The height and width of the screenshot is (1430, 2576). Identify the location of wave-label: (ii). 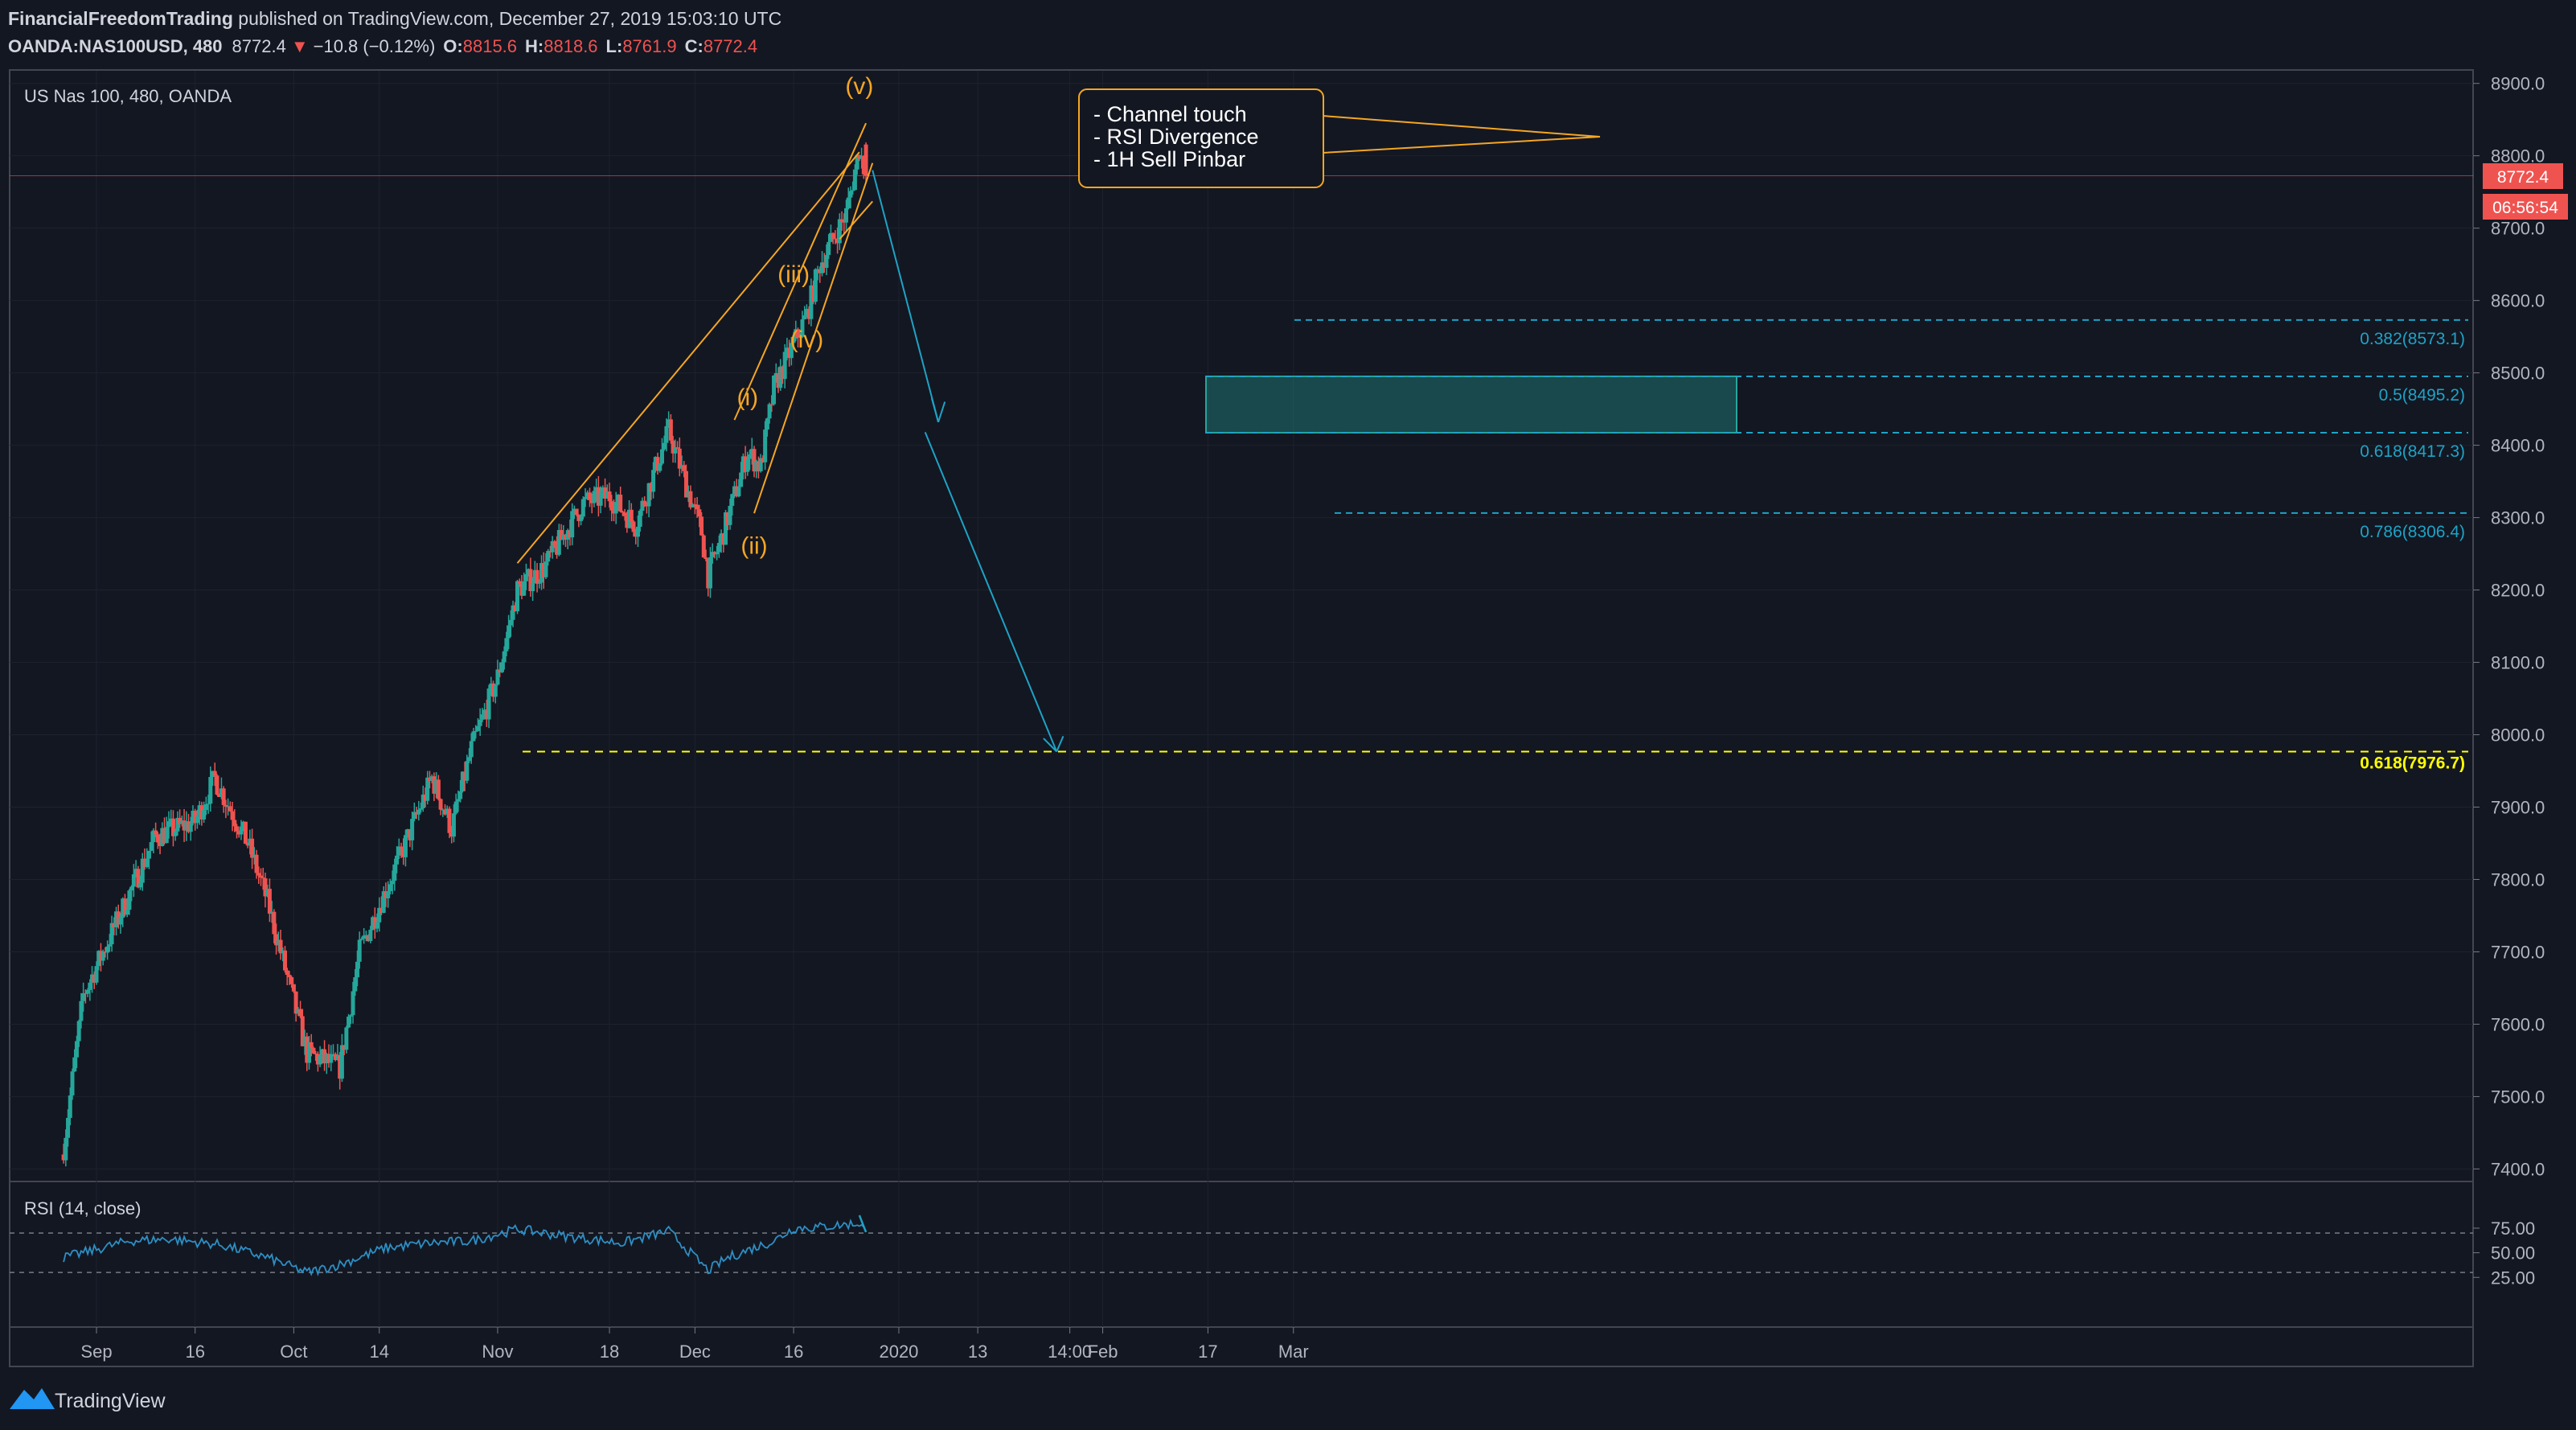
(753, 546).